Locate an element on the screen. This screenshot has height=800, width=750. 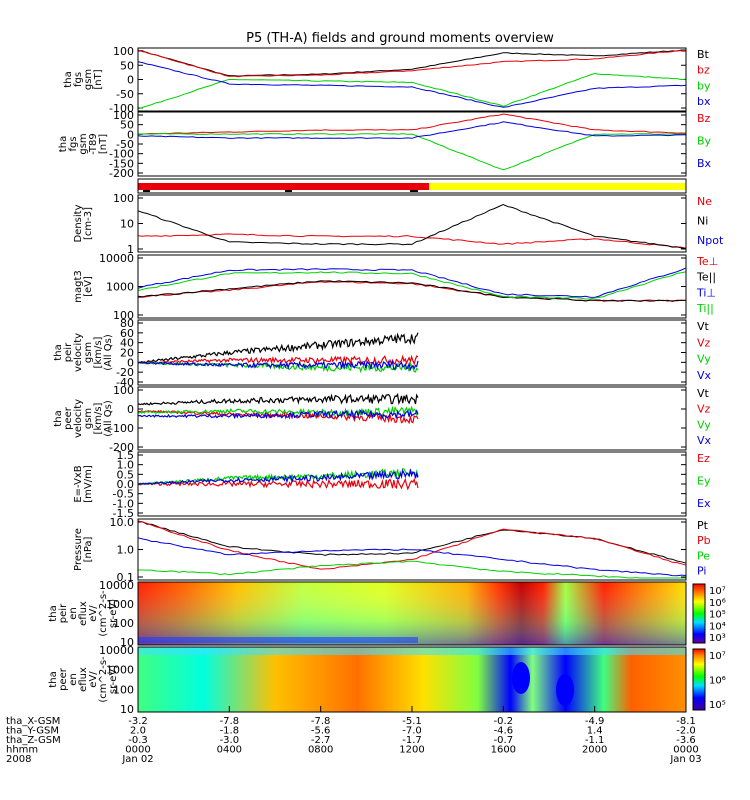
ylabel-fgs-gsm: thafgsgsm[nT] is located at coordinates (83, 79).